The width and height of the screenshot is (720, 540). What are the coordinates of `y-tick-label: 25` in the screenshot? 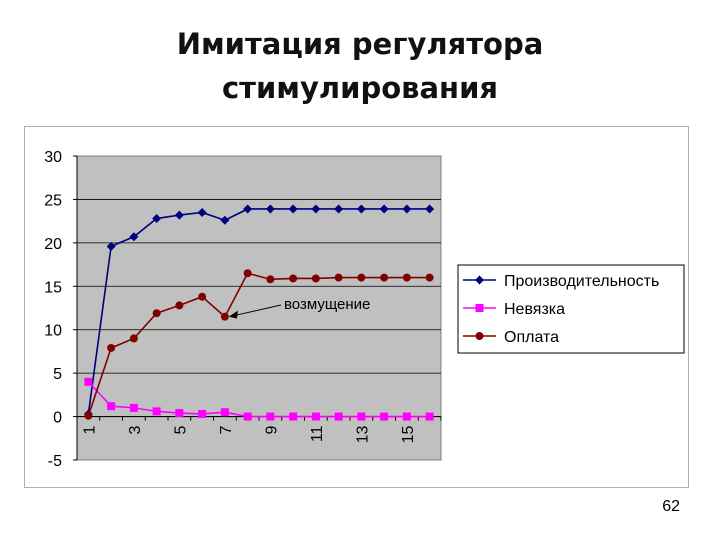 It's located at (53, 200).